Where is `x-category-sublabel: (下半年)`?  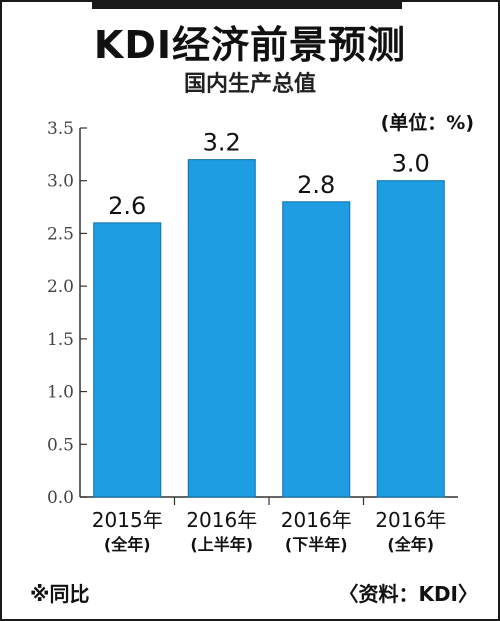
x-category-sublabel: (下半年) is located at coordinates (316, 544).